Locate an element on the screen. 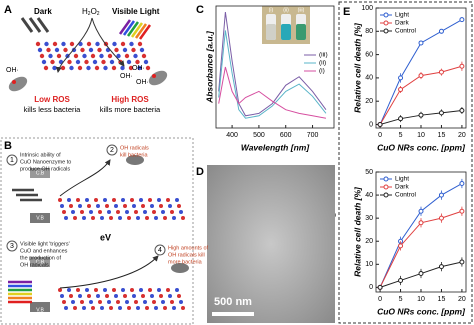 The height and width of the screenshot is (325, 474). panel-label: A is located at coordinates (8, 10).